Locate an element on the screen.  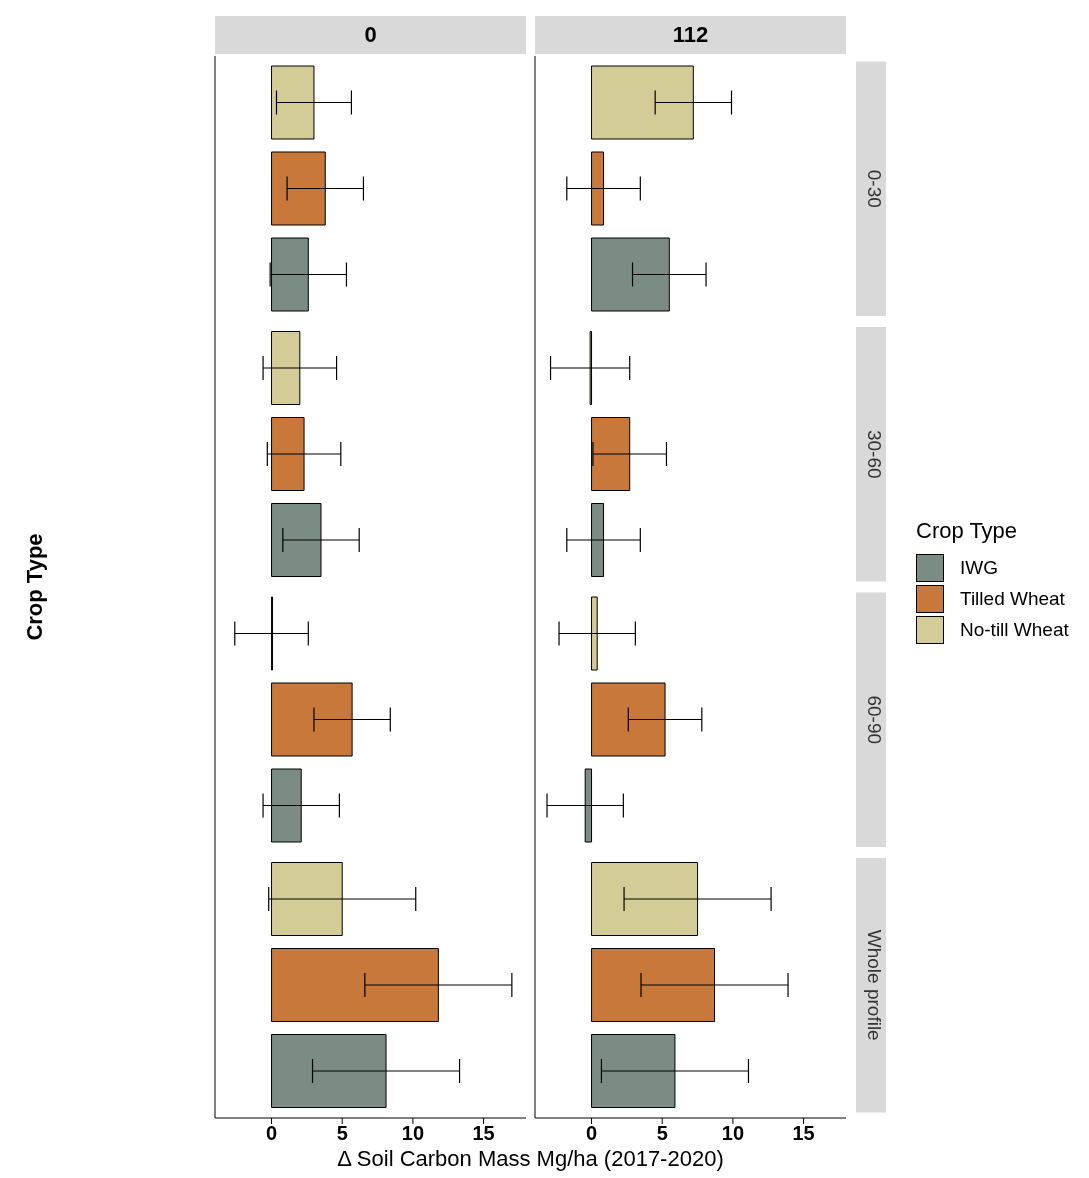
chart-title: 112 is located at coordinates (690, 35).